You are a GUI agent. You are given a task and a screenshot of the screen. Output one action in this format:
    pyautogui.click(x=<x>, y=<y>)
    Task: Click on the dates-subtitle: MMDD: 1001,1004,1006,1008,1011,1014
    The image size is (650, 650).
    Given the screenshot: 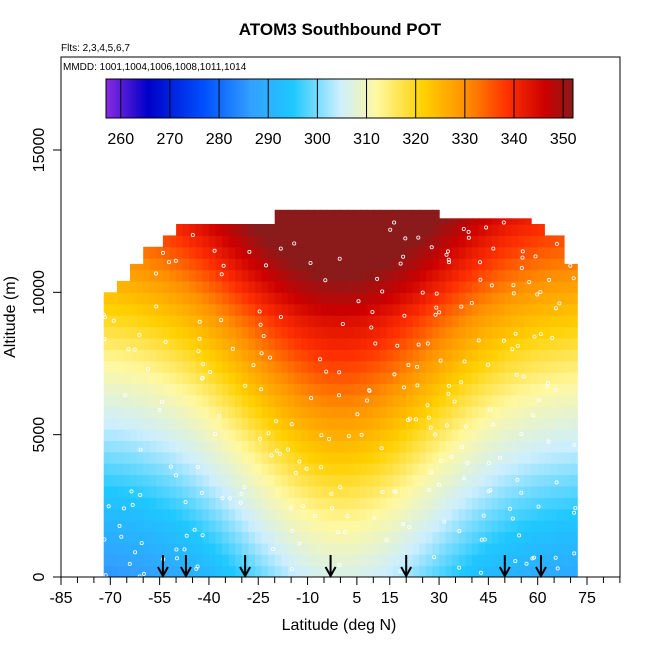 What is the action you would take?
    pyautogui.click(x=155, y=67)
    